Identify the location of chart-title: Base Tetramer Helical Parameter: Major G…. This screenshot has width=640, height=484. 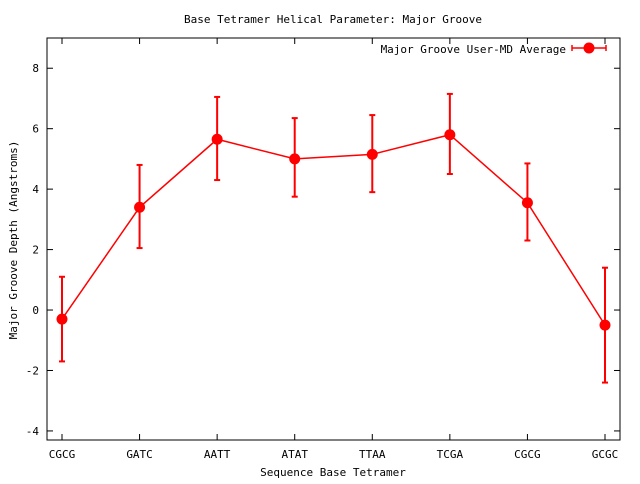
(333, 19).